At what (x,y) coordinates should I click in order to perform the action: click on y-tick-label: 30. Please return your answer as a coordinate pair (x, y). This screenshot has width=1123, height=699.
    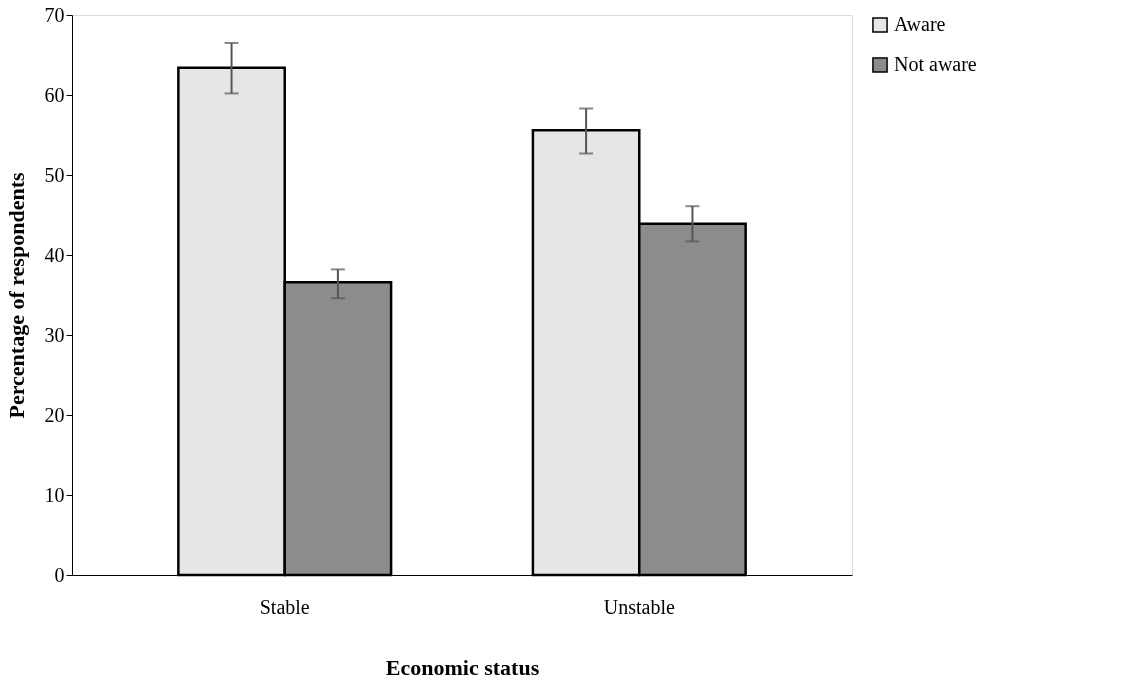
    Looking at the image, I should click on (54, 334).